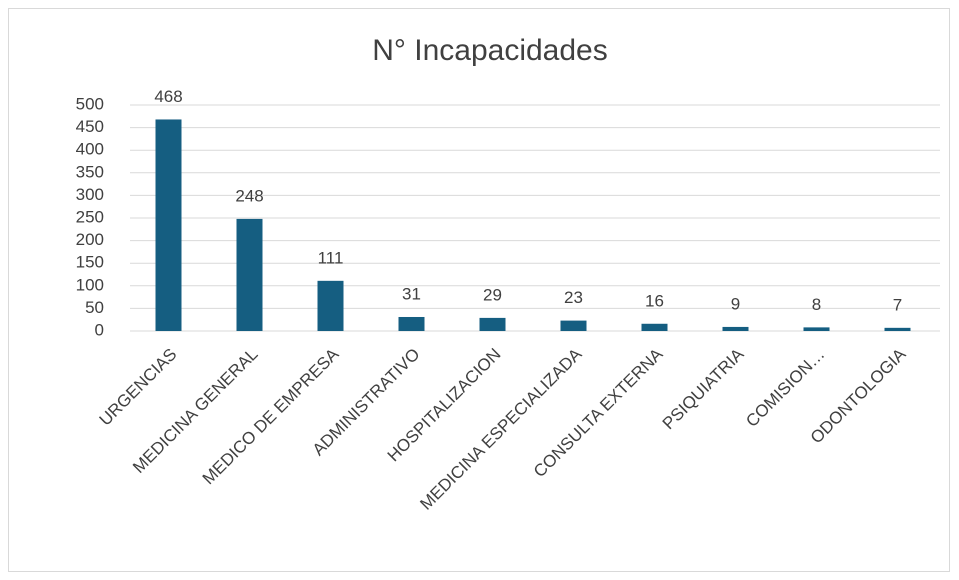  What do you see at coordinates (816, 304) in the screenshot?
I see `data-label: 8` at bounding box center [816, 304].